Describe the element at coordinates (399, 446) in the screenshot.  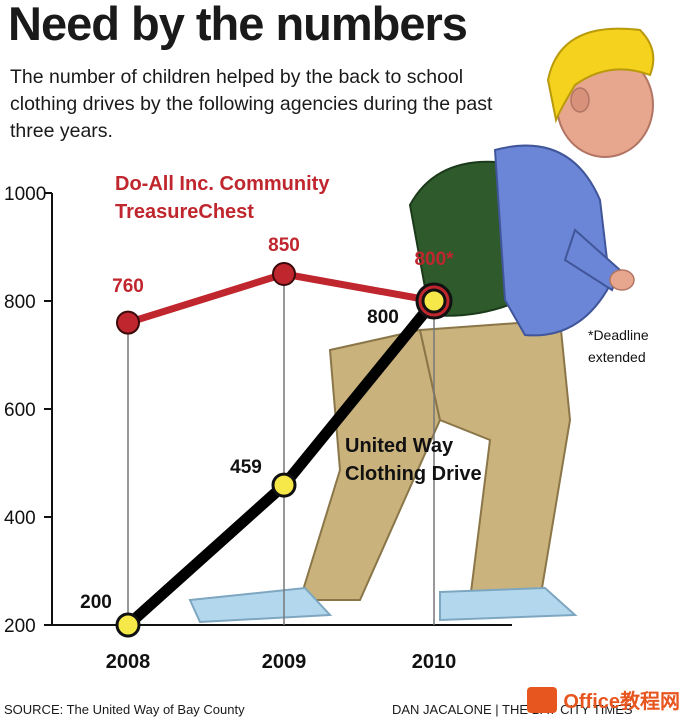
I see `series-name-united-way: United Way` at that location.